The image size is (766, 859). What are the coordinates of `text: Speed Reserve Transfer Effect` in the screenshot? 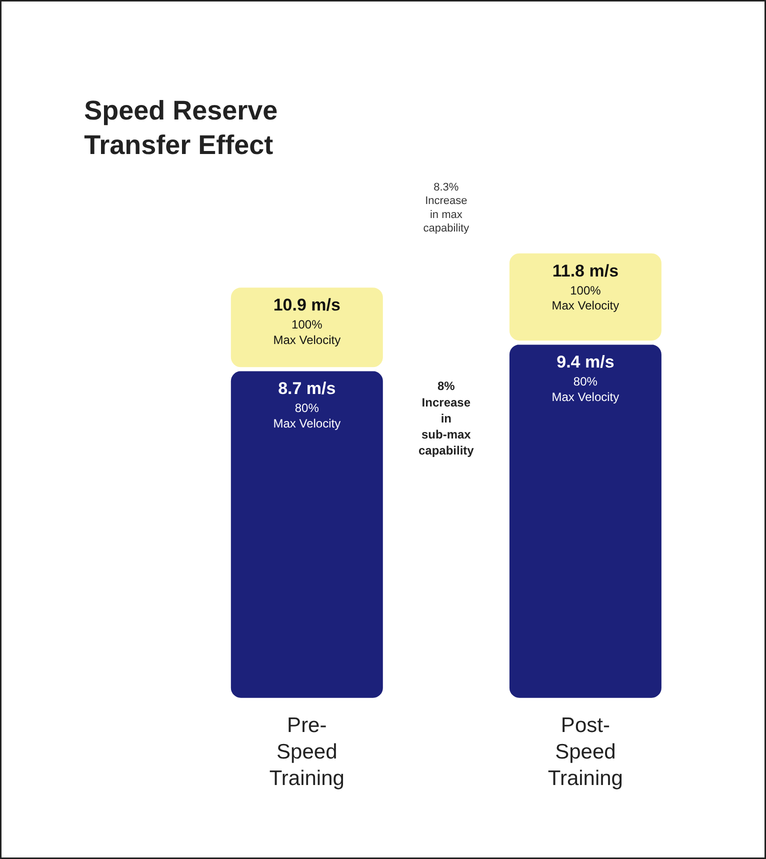 It's located at (181, 128).